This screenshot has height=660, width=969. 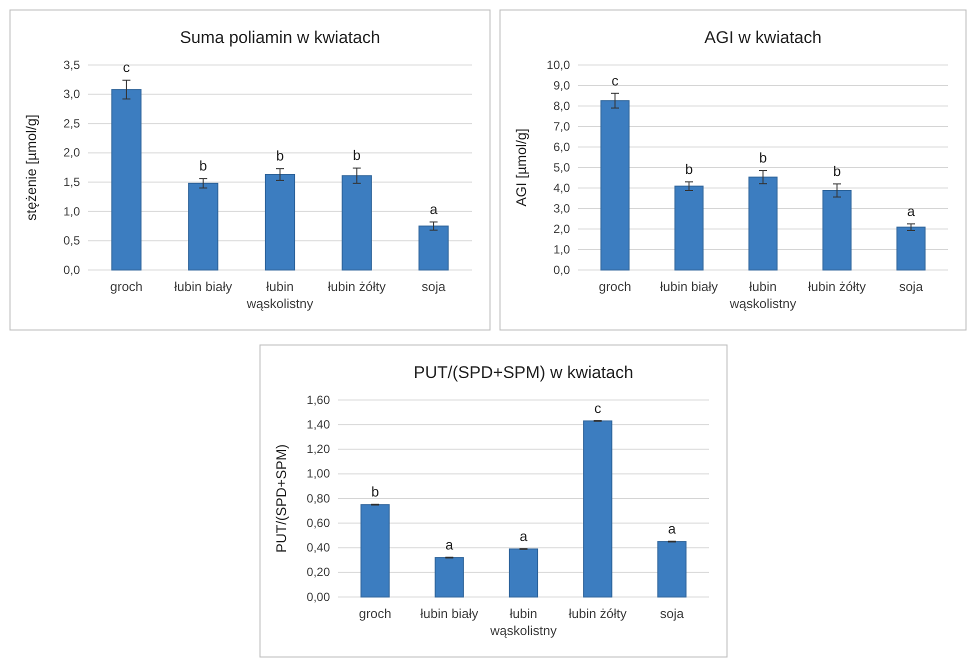 I want to click on y-tick-label: 10,0, so click(x=558, y=65).